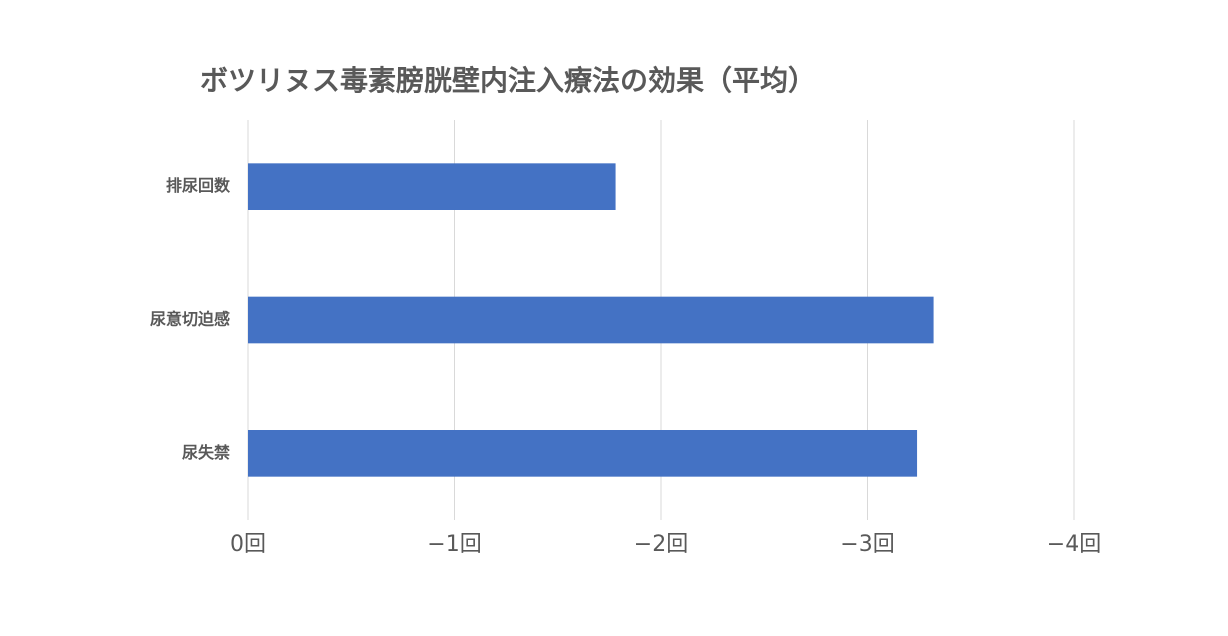  Describe the element at coordinates (248, 544) in the screenshot. I see `x-tick-label: 0回` at that location.